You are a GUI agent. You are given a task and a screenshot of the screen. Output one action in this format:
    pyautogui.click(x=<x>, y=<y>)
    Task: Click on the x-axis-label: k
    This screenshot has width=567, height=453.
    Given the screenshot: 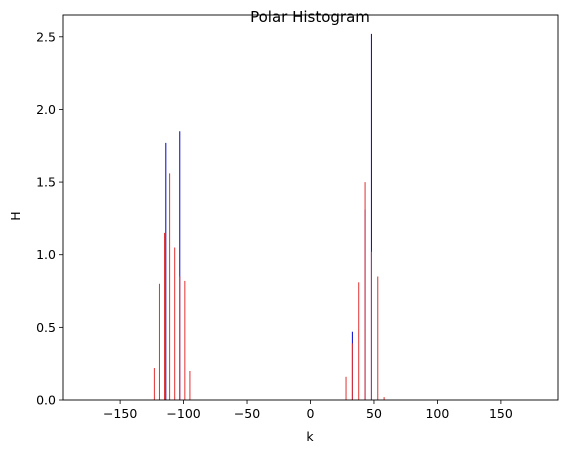 What is the action you would take?
    pyautogui.click(x=310, y=436)
    